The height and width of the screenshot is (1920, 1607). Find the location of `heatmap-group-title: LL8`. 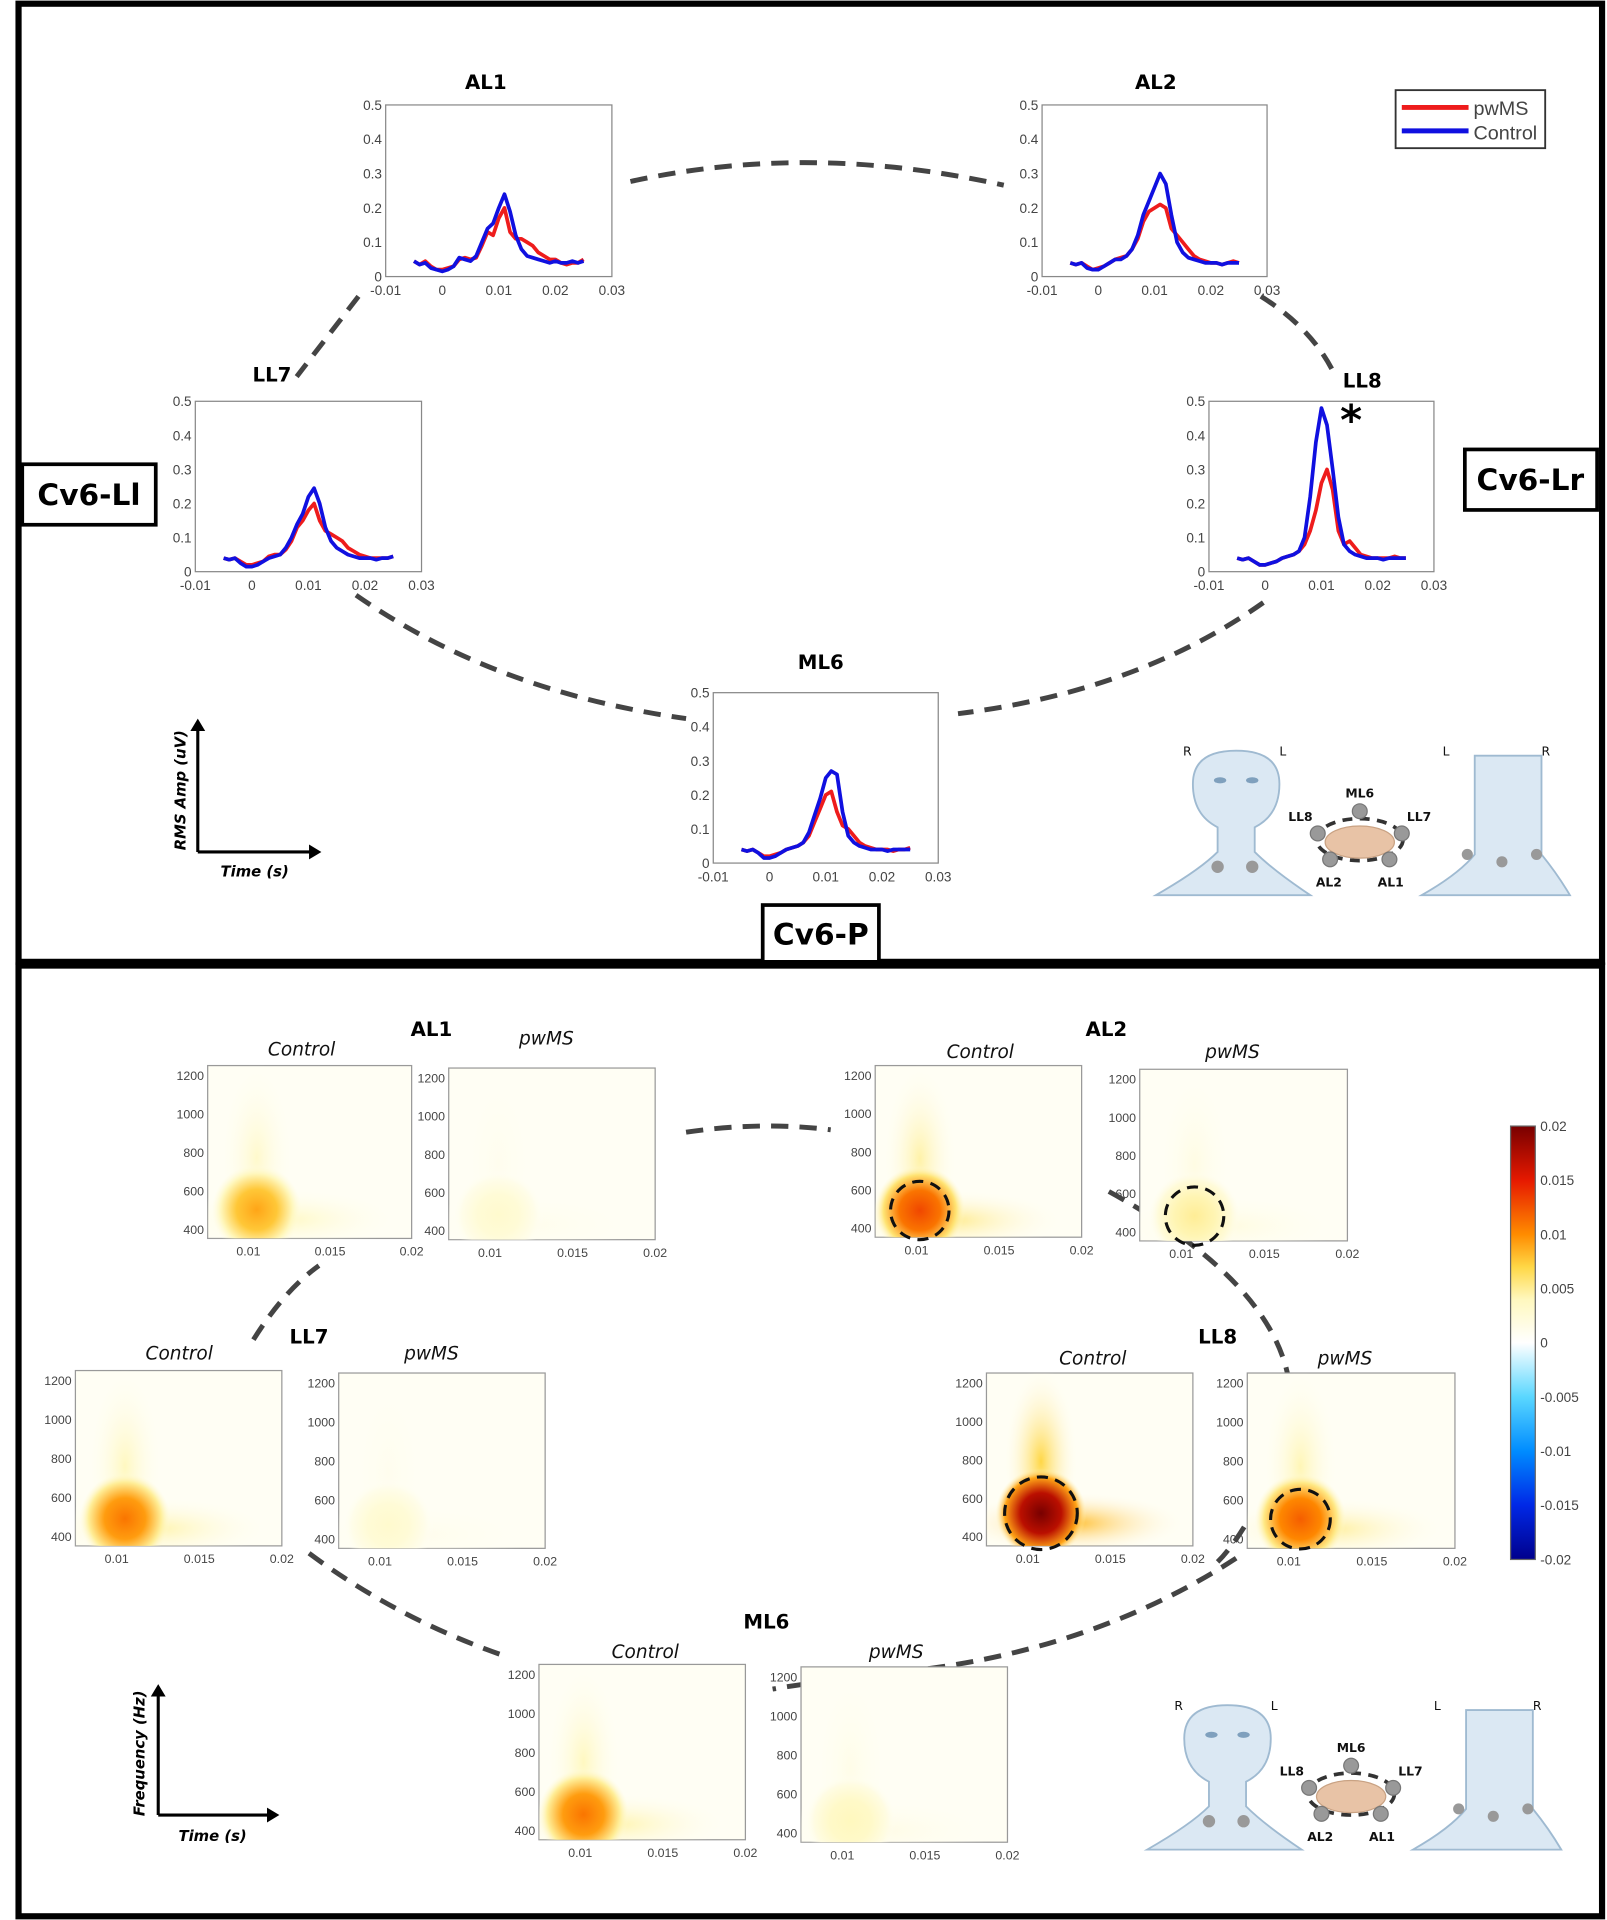

heatmap-group-title: LL8 is located at coordinates (1217, 1336).